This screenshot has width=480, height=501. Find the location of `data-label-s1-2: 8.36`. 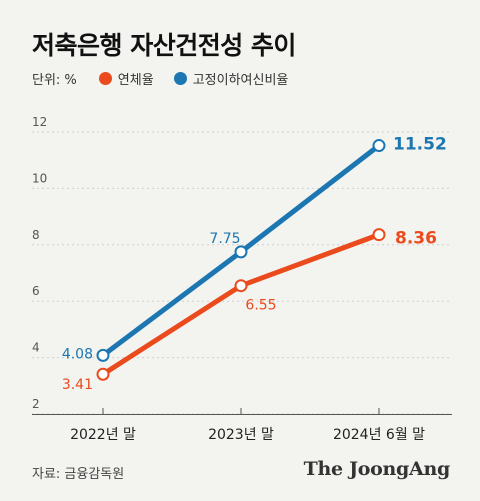

data-label-s1-2: 8.36 is located at coordinates (416, 239).